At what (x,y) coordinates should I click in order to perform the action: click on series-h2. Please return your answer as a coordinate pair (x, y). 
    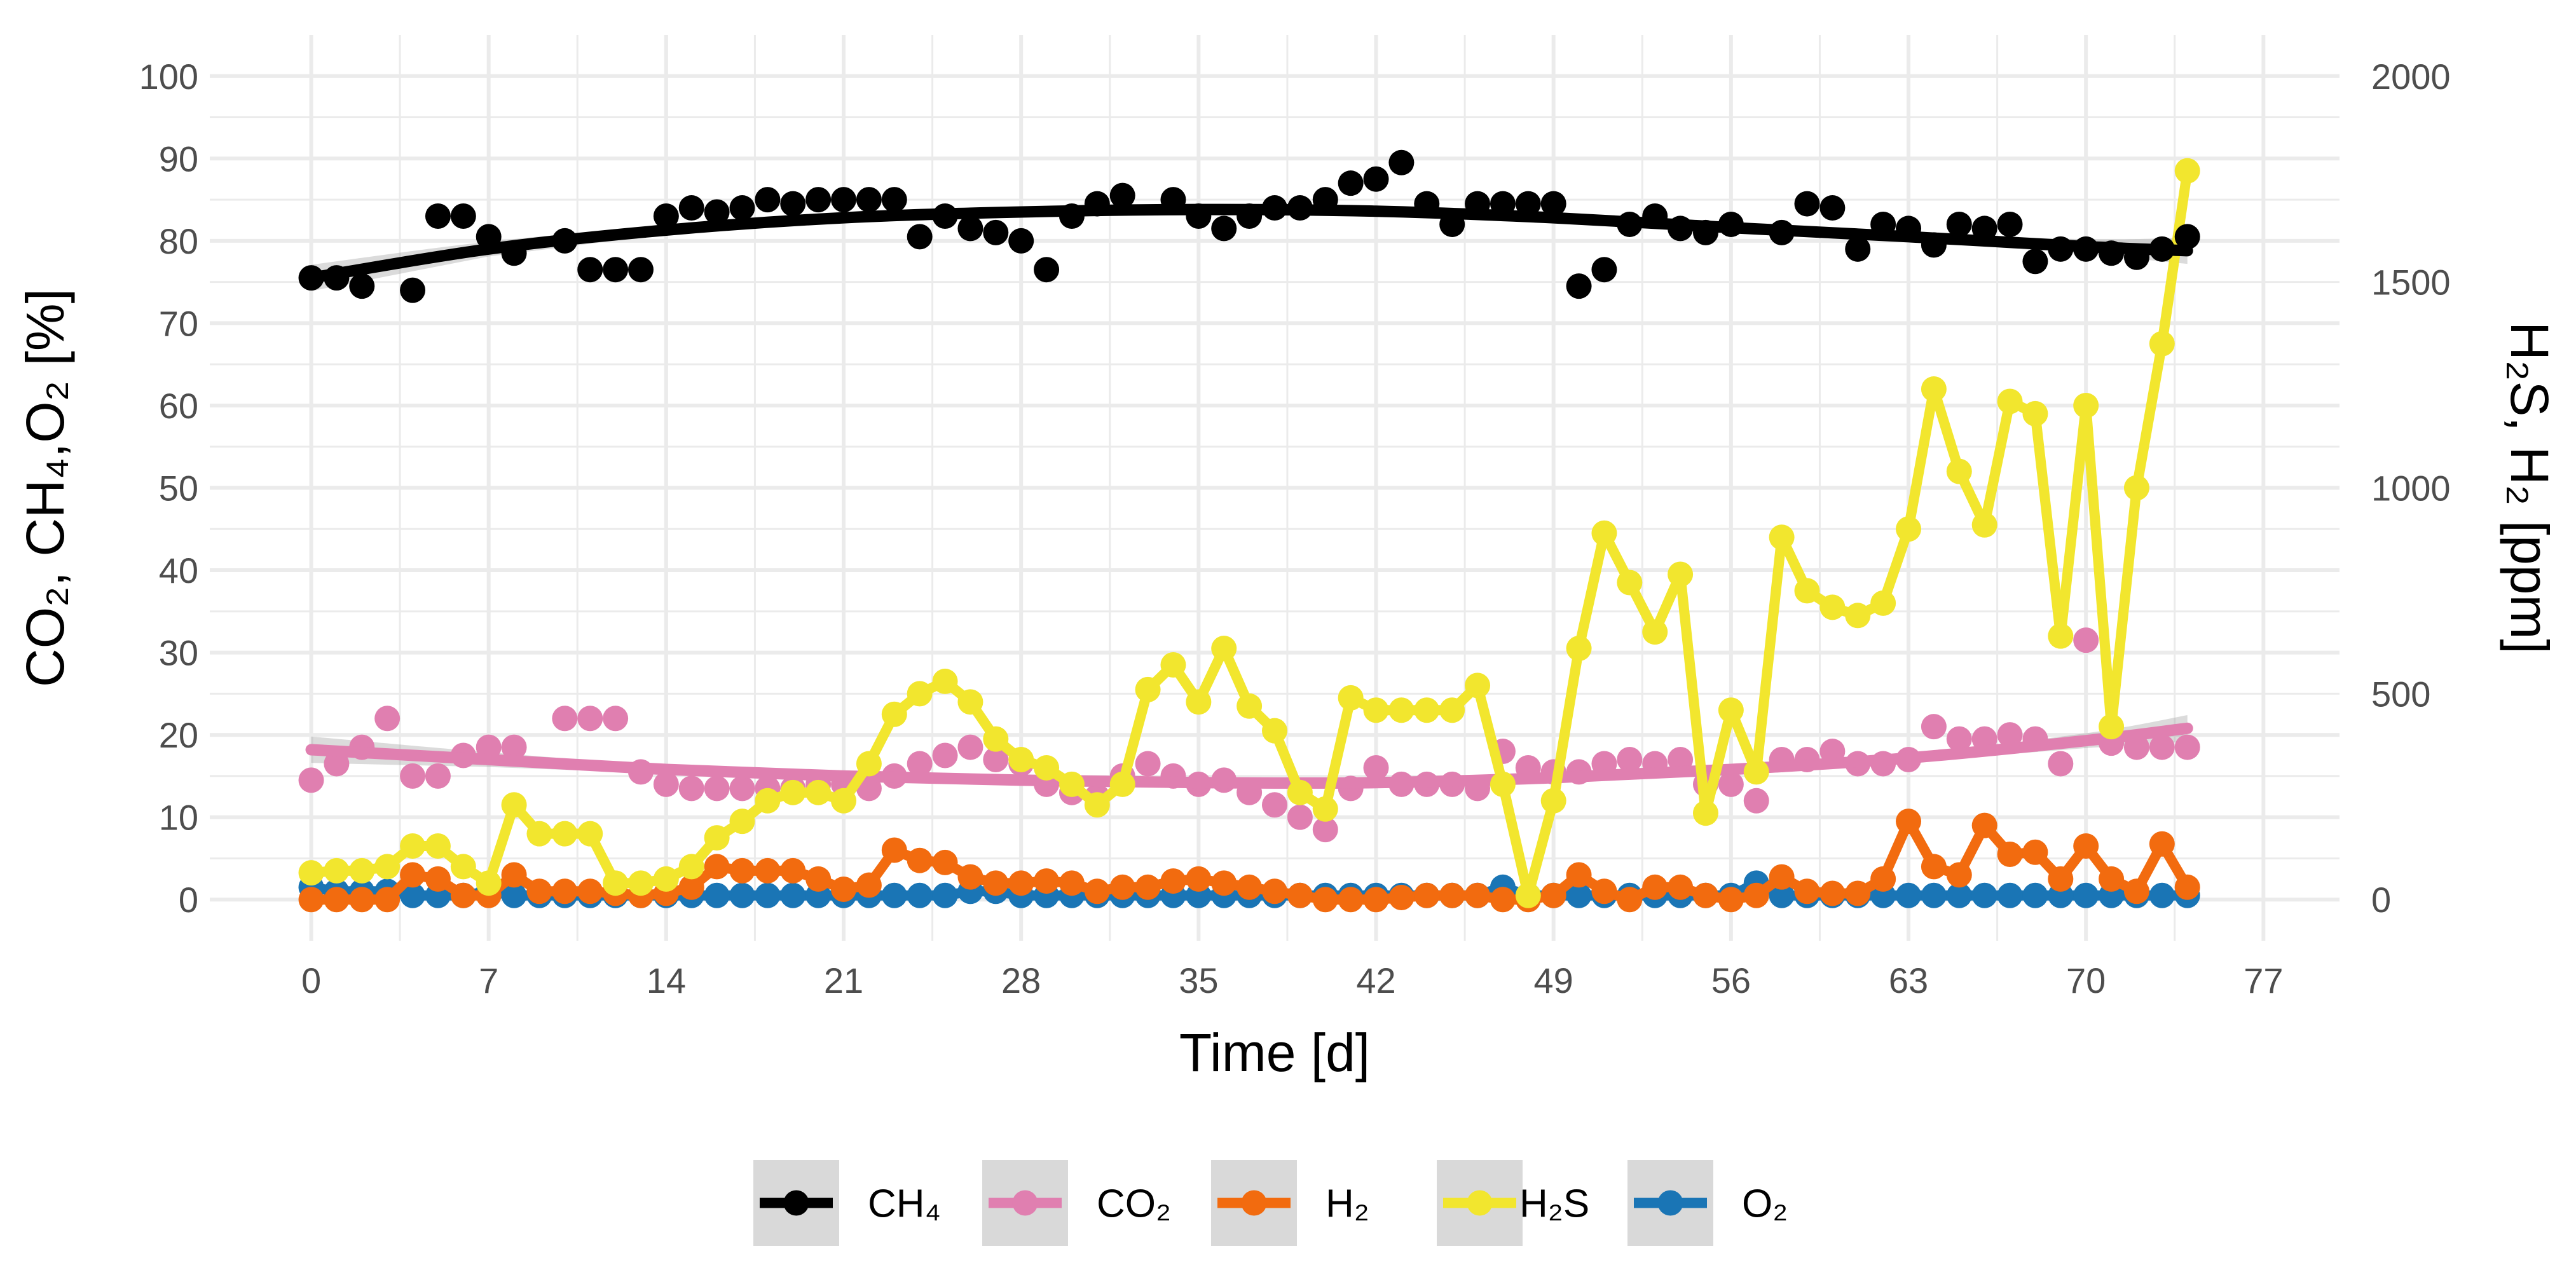
    Looking at the image, I should click on (1249, 861).